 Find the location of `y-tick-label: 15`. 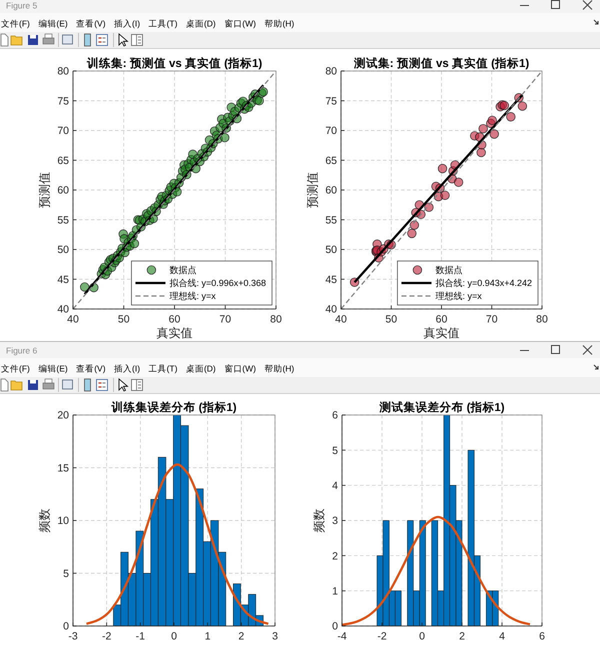

y-tick-label: 15 is located at coordinates (63, 468).